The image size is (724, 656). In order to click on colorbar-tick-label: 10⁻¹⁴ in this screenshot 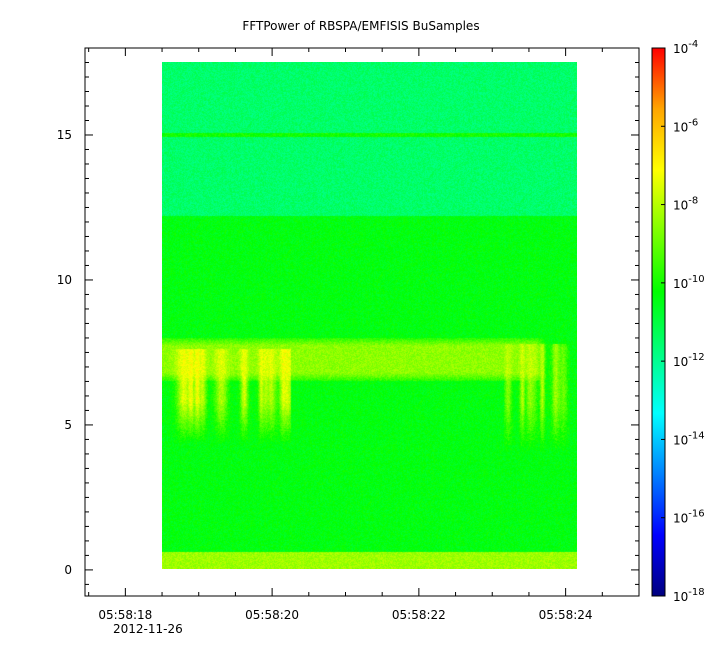, I will do `click(689, 438)`.